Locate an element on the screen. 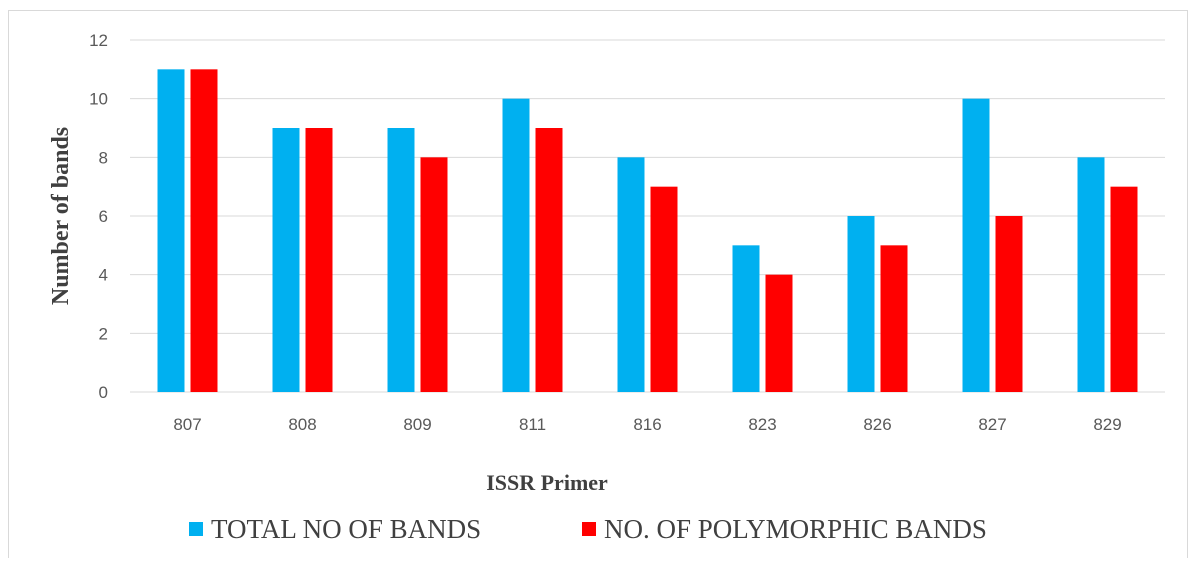  x-tick-label: 826 is located at coordinates (877, 424).